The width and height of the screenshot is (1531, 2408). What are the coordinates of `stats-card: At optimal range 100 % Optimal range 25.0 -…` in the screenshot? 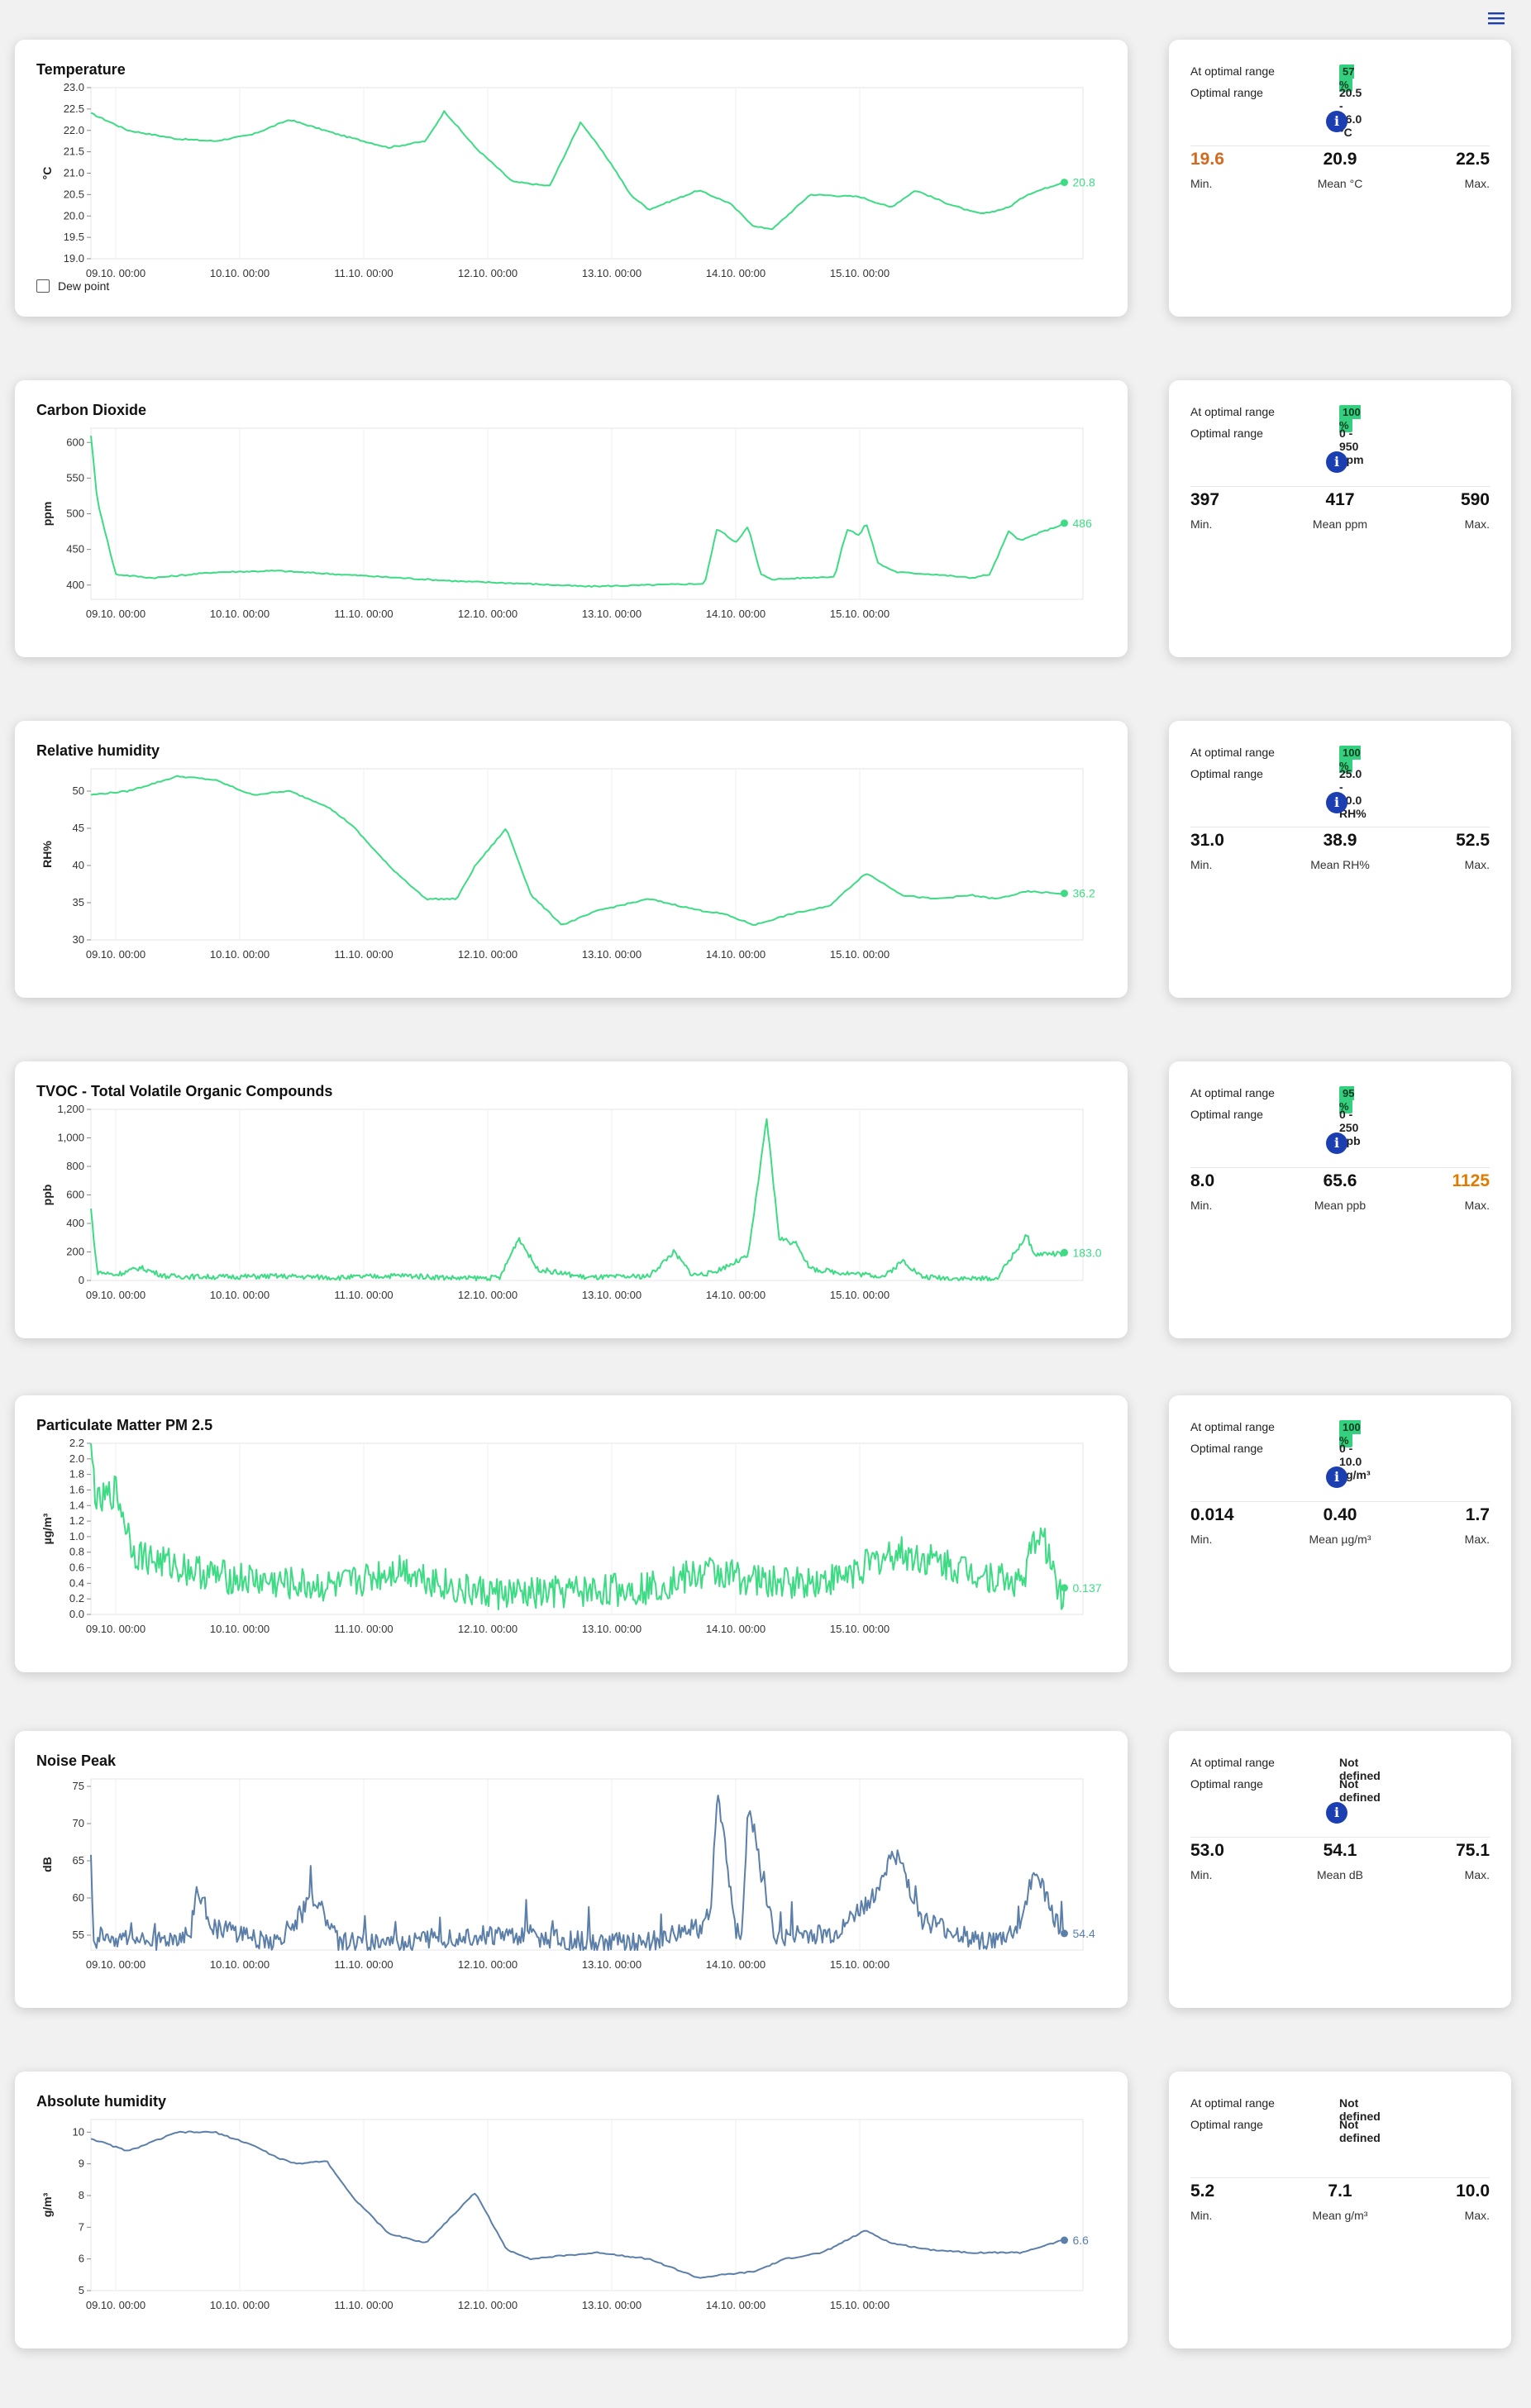 It's located at (1340, 859).